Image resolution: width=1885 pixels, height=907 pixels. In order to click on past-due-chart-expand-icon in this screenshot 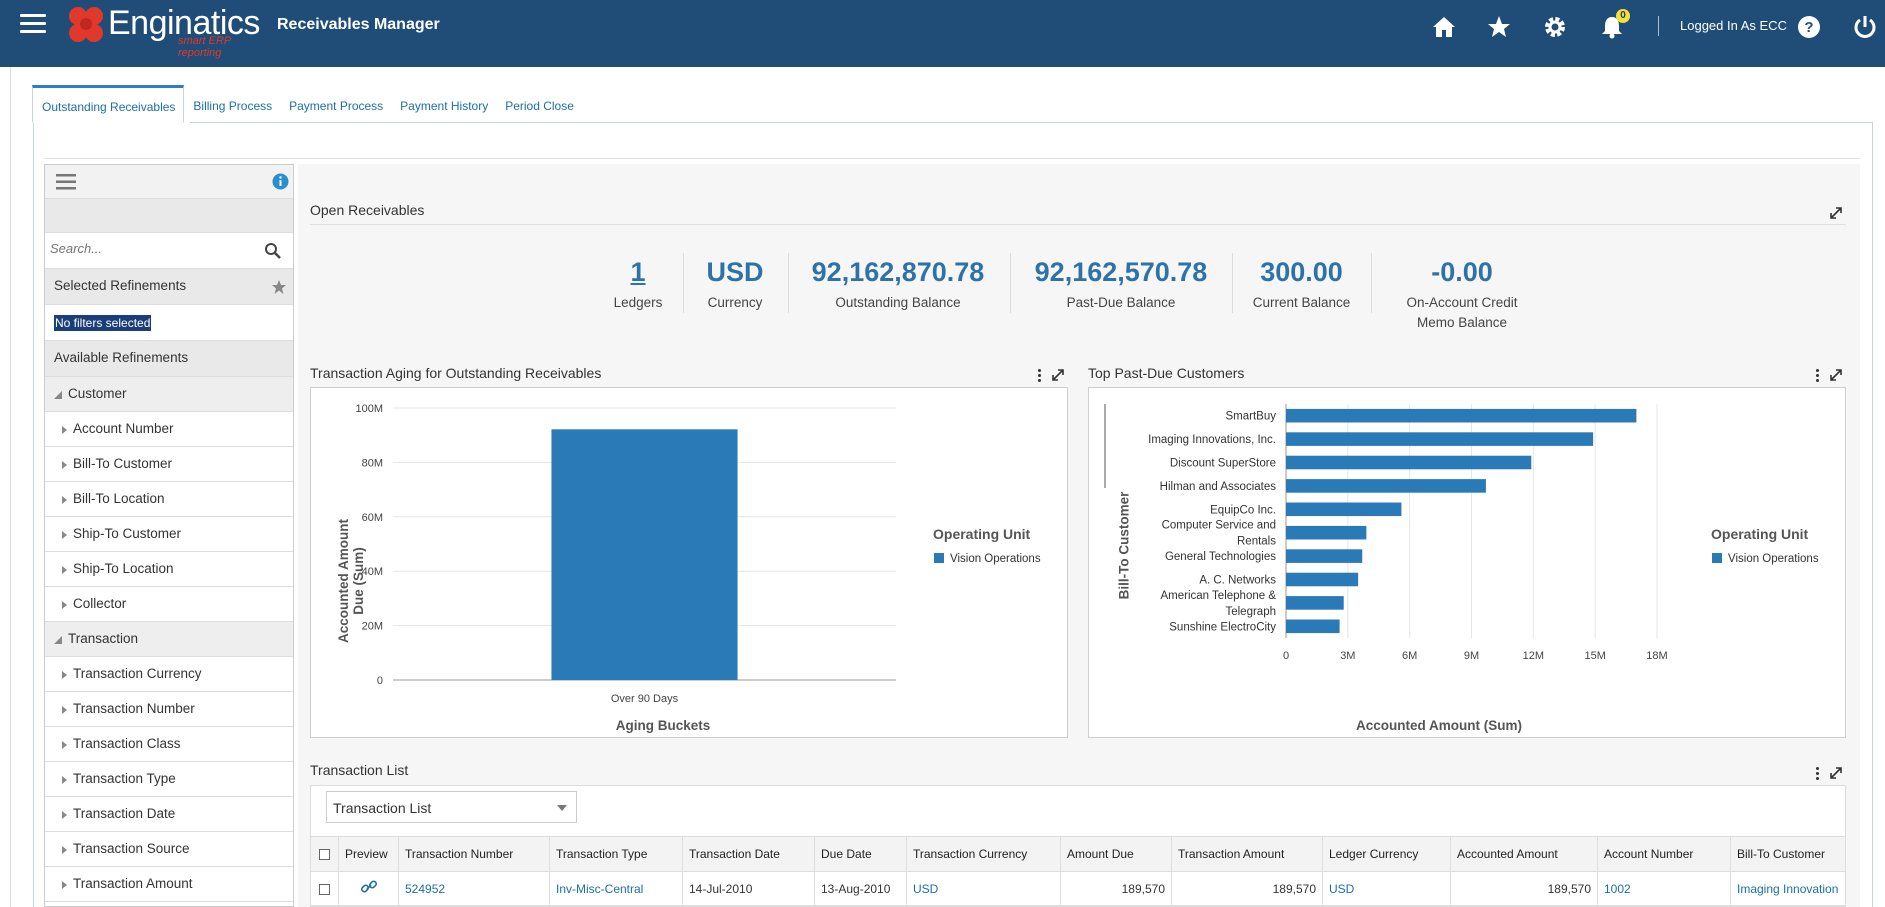, I will do `click(1836, 375)`.